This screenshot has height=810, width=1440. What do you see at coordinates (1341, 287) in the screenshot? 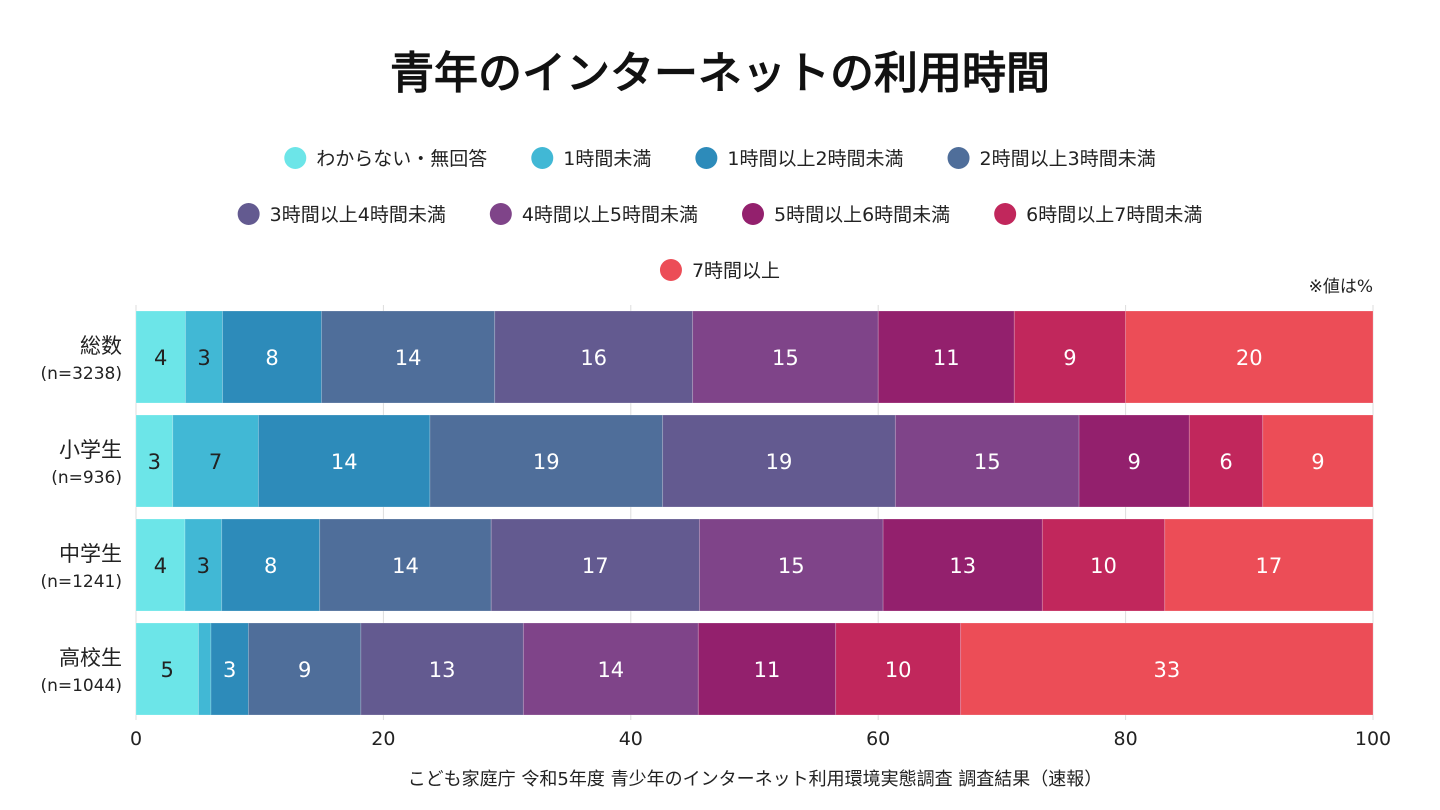
I see `value-unit-note: ※値は%` at bounding box center [1341, 287].